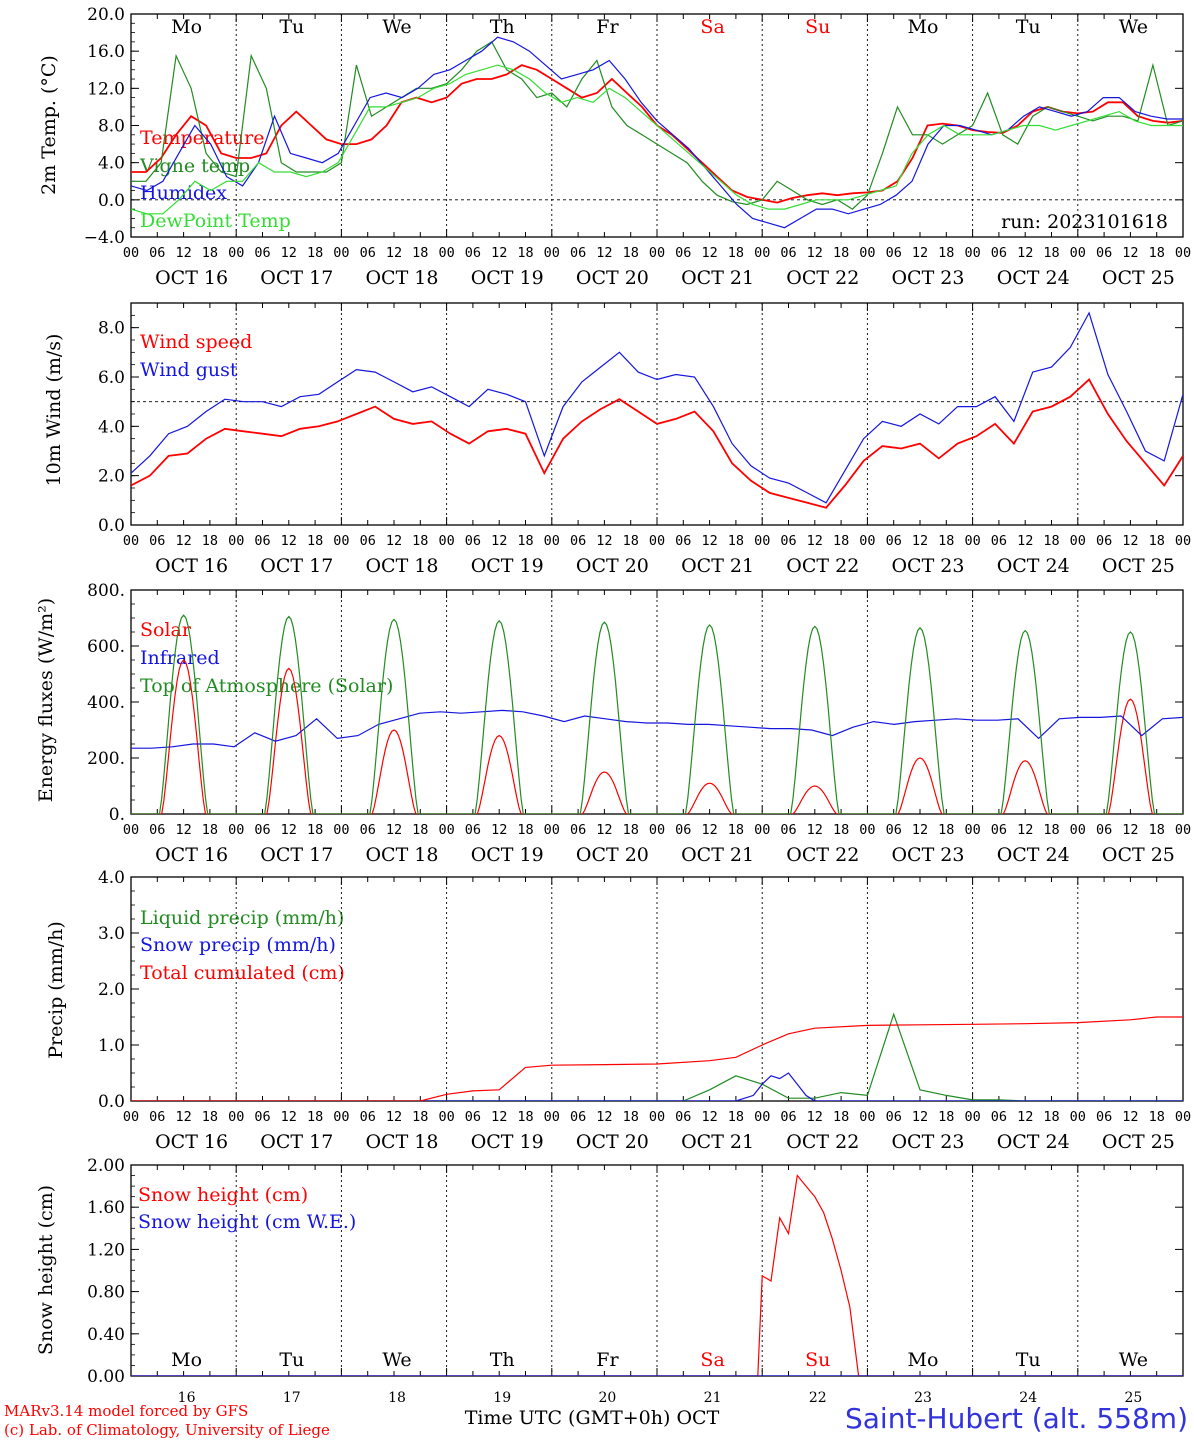 The width and height of the screenshot is (1194, 1440). Describe the element at coordinates (607, 27) in the screenshot. I see `weekday-label: Fr` at that location.